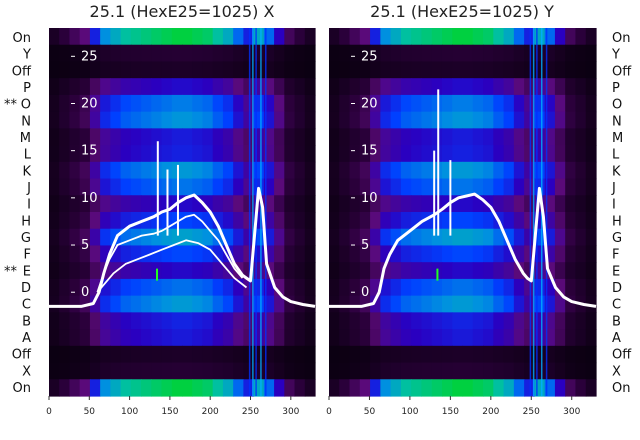 The height and width of the screenshot is (440, 640). Describe the element at coordinates (11, 271) in the screenshot. I see `row-marker: **` at that location.